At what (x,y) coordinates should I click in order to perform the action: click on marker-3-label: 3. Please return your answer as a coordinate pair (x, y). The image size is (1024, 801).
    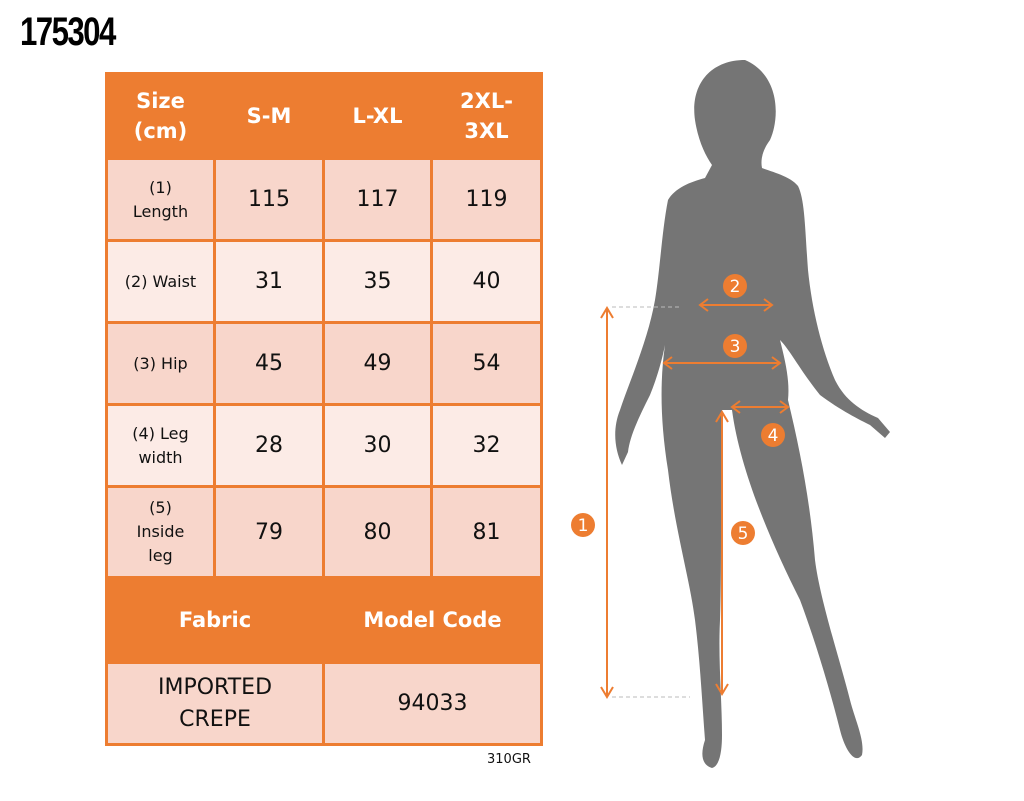
    Looking at the image, I should click on (735, 347).